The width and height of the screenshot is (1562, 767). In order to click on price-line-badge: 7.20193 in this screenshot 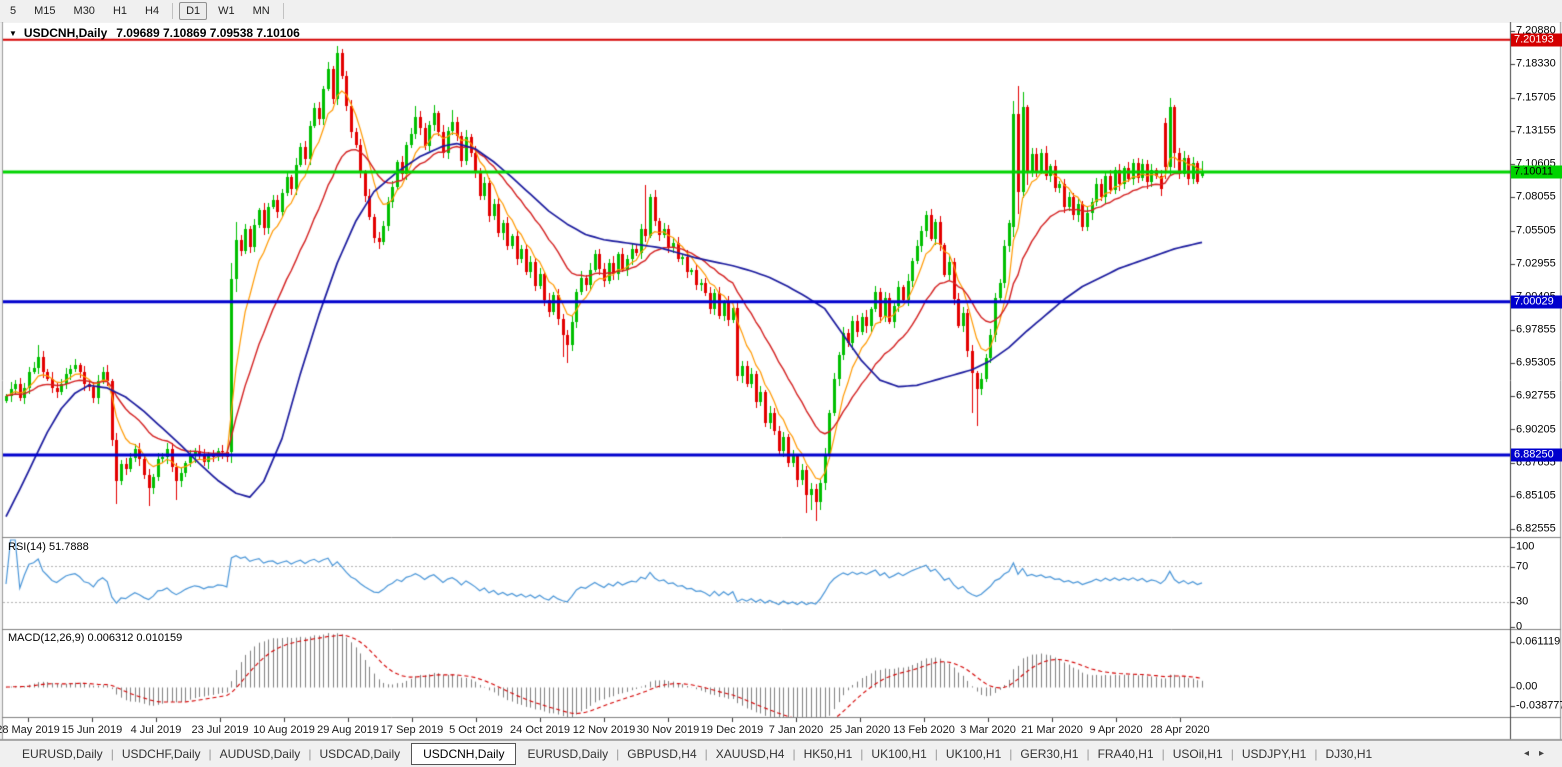, I will do `click(1536, 40)`.